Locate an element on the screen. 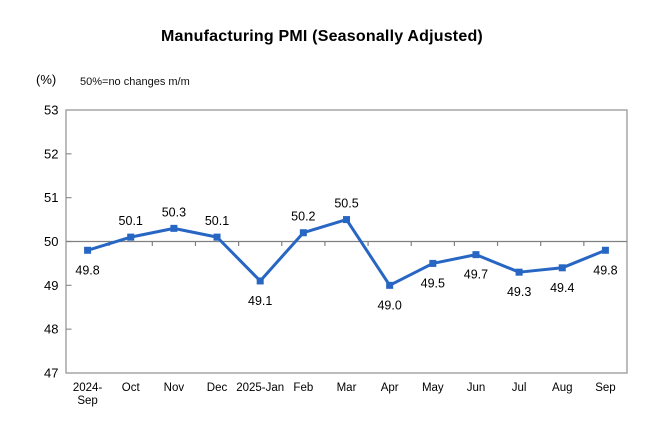 The height and width of the screenshot is (440, 660). x-axis-label: 2025-Jan is located at coordinates (260, 388).